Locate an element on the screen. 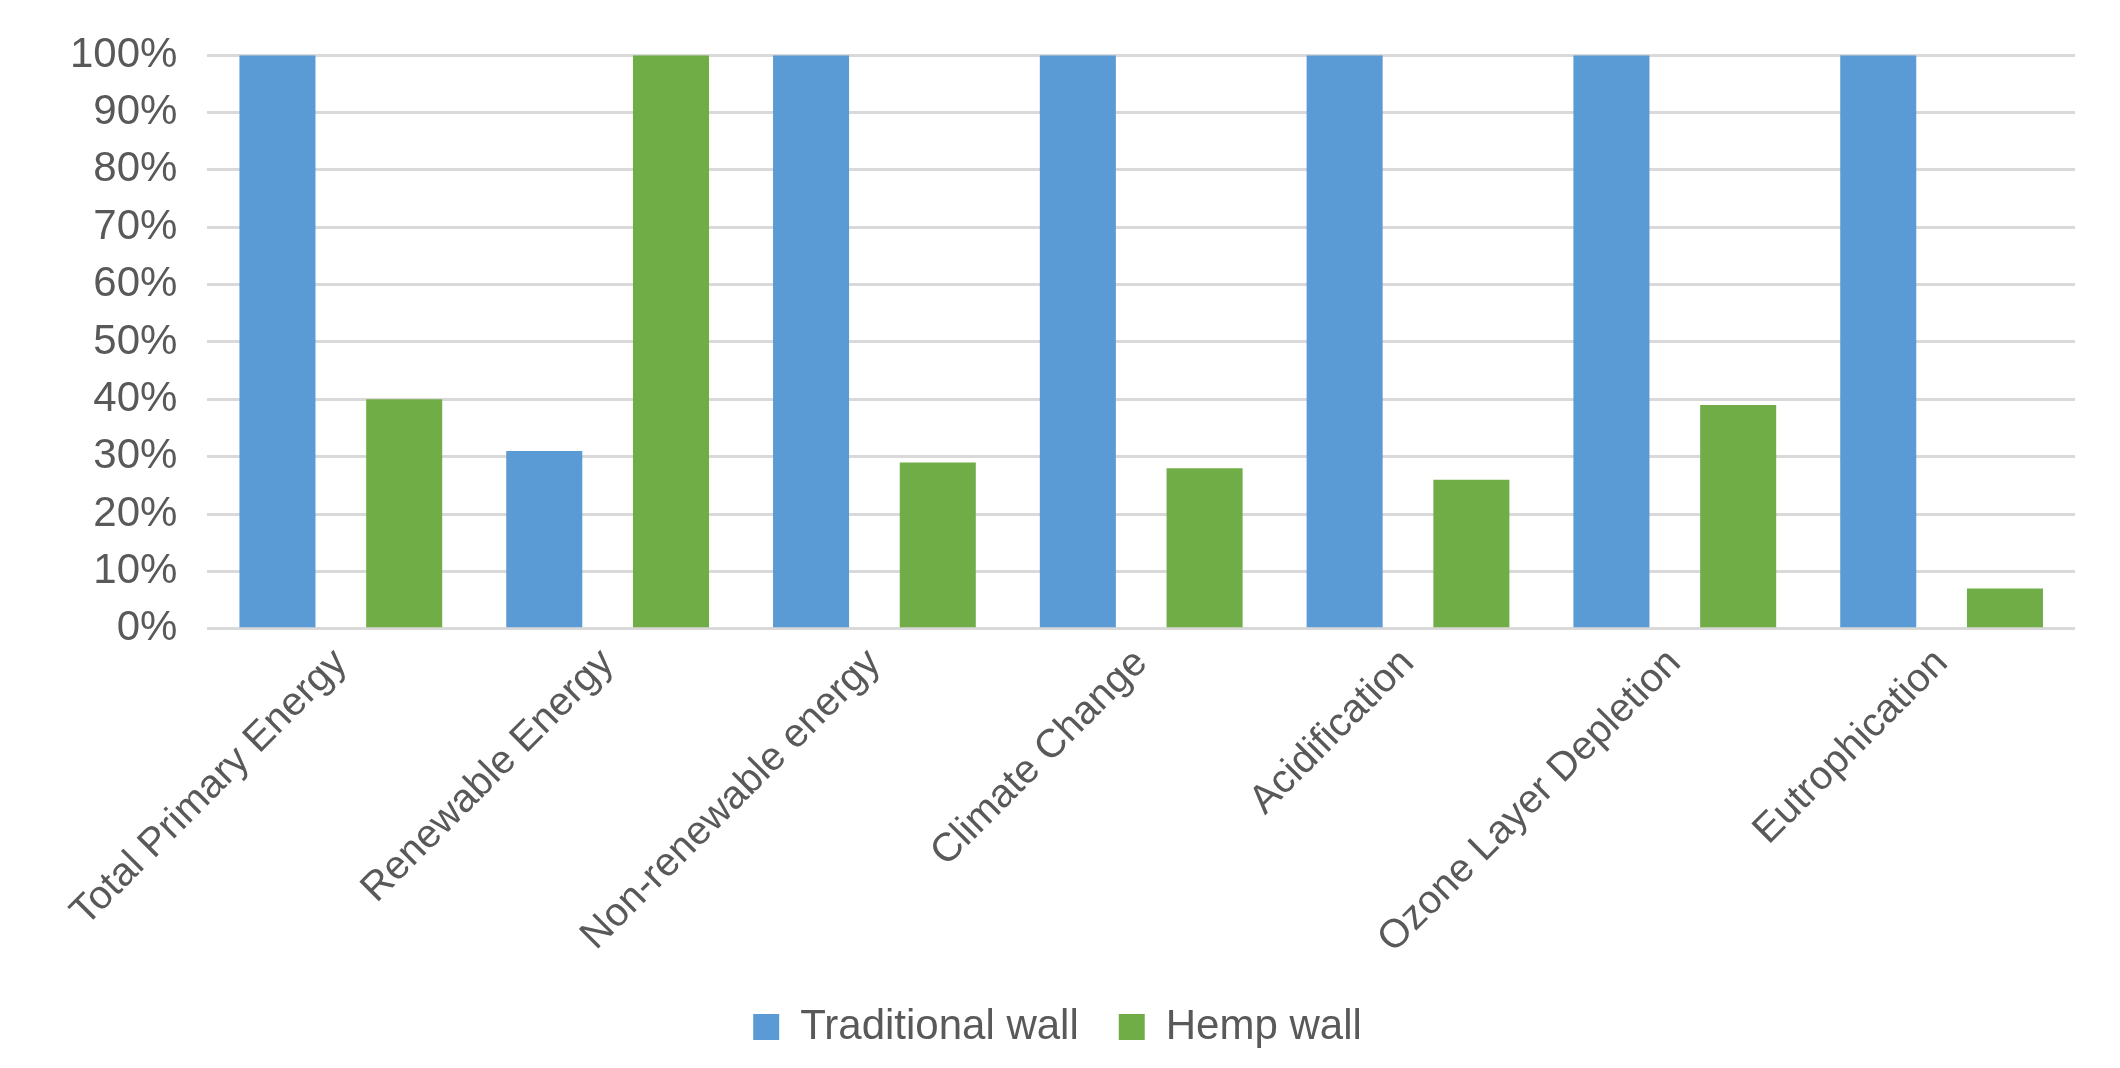  y-tick-label: 0% is located at coordinates (147, 626).